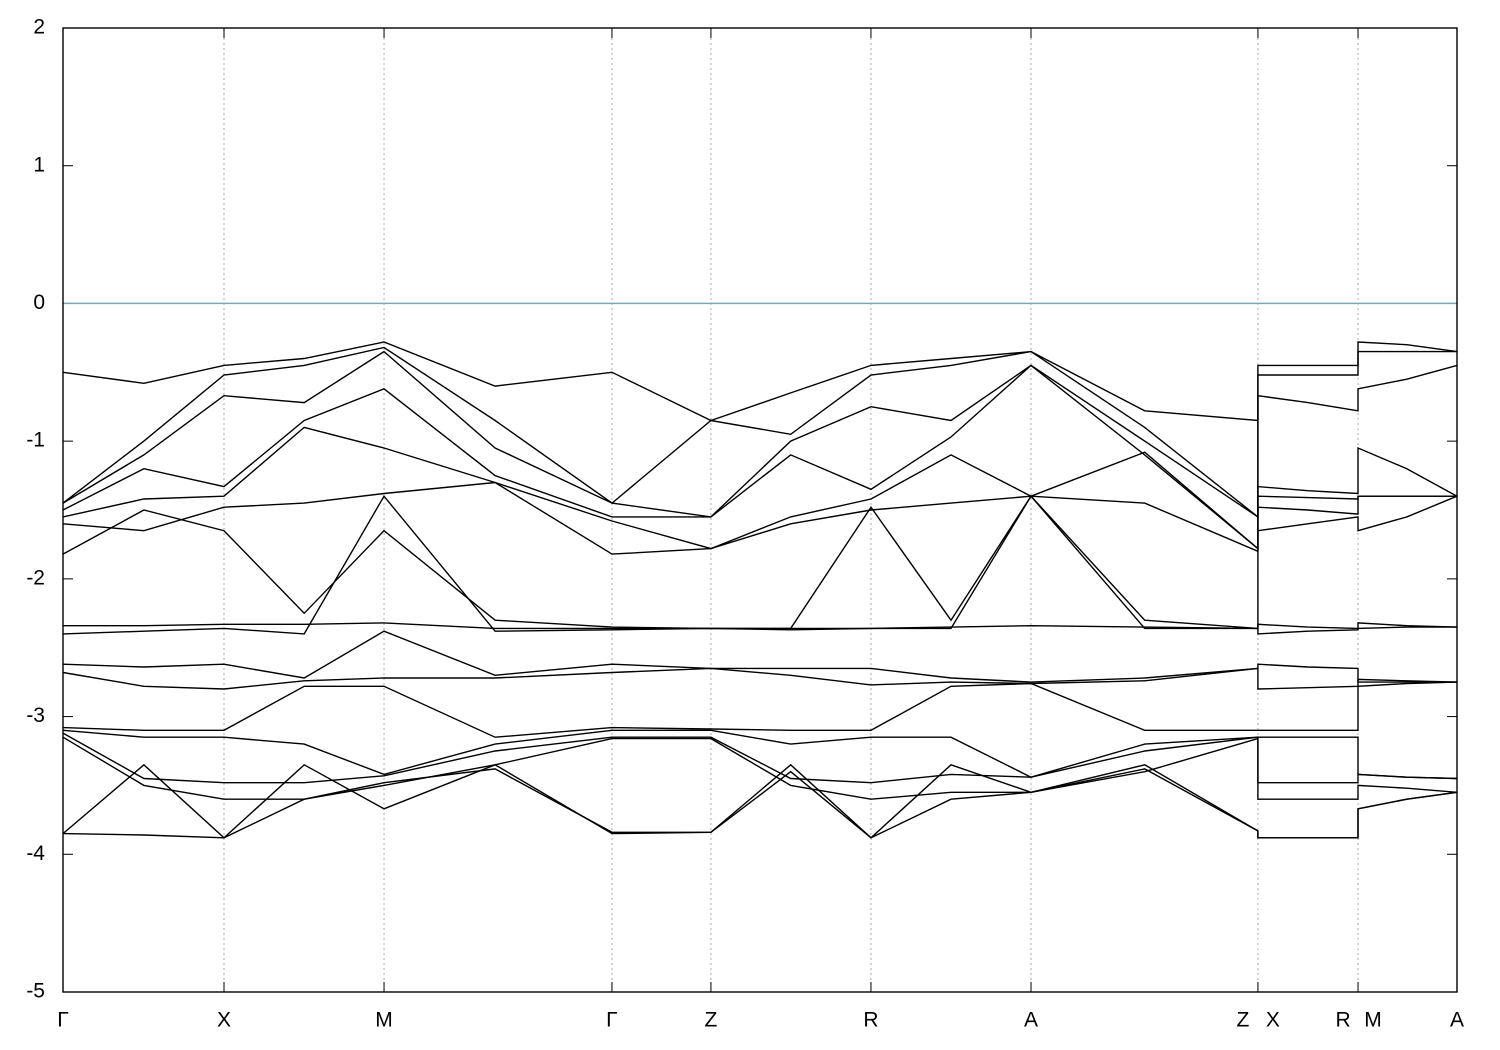 Image resolution: width=1500 pixels, height=1050 pixels. What do you see at coordinates (39, 27) in the screenshot?
I see `y-tick-label: 2` at bounding box center [39, 27].